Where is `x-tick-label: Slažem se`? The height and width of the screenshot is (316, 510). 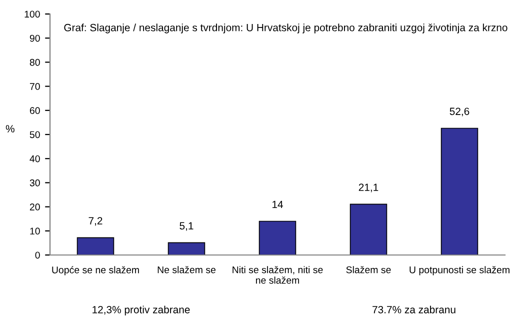 x-tick-label: Slažem se is located at coordinates (368, 270).